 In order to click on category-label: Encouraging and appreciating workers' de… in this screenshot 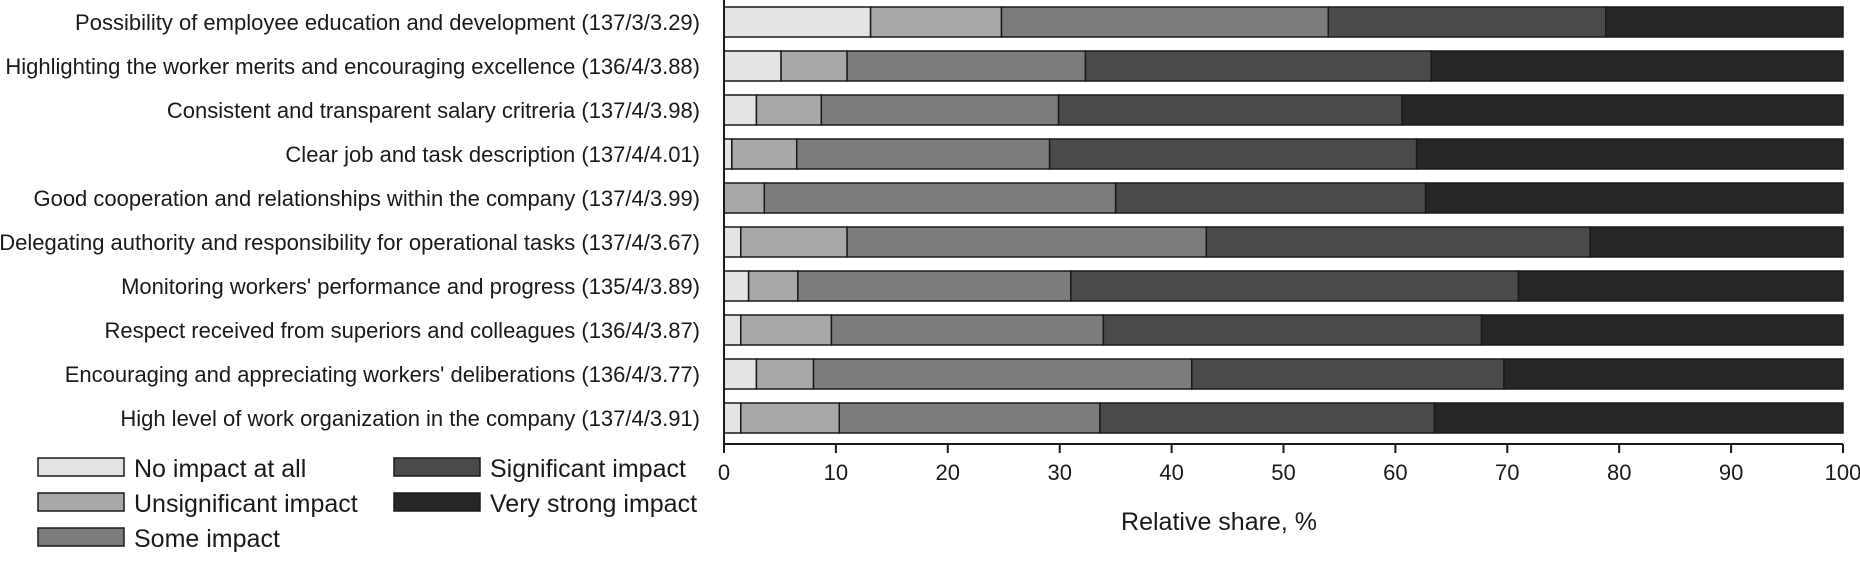, I will do `click(382, 374)`.